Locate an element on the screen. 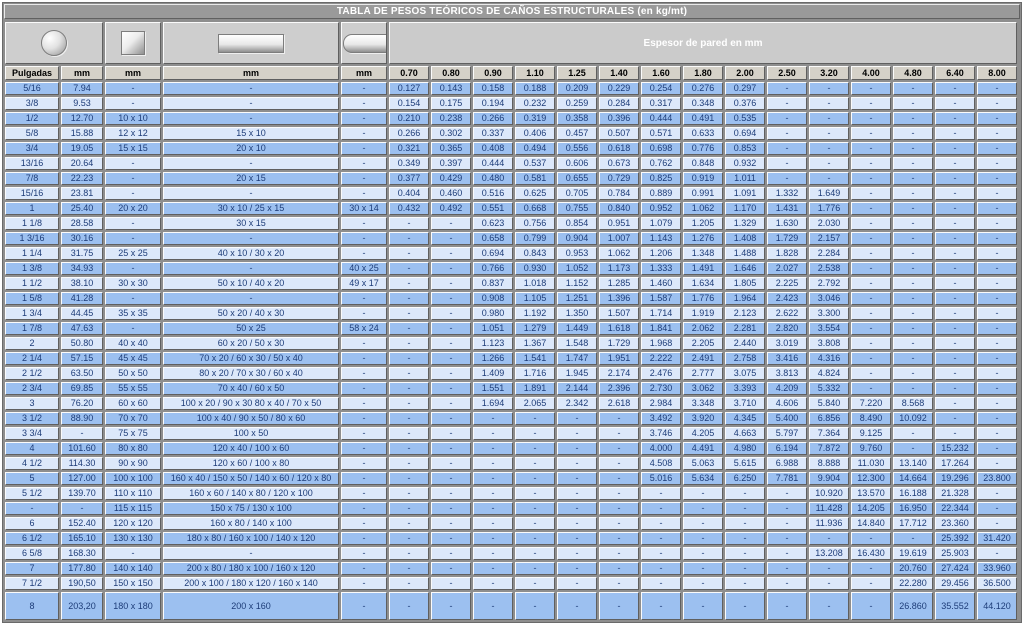  column-header-7: 0.90 is located at coordinates (493, 73).